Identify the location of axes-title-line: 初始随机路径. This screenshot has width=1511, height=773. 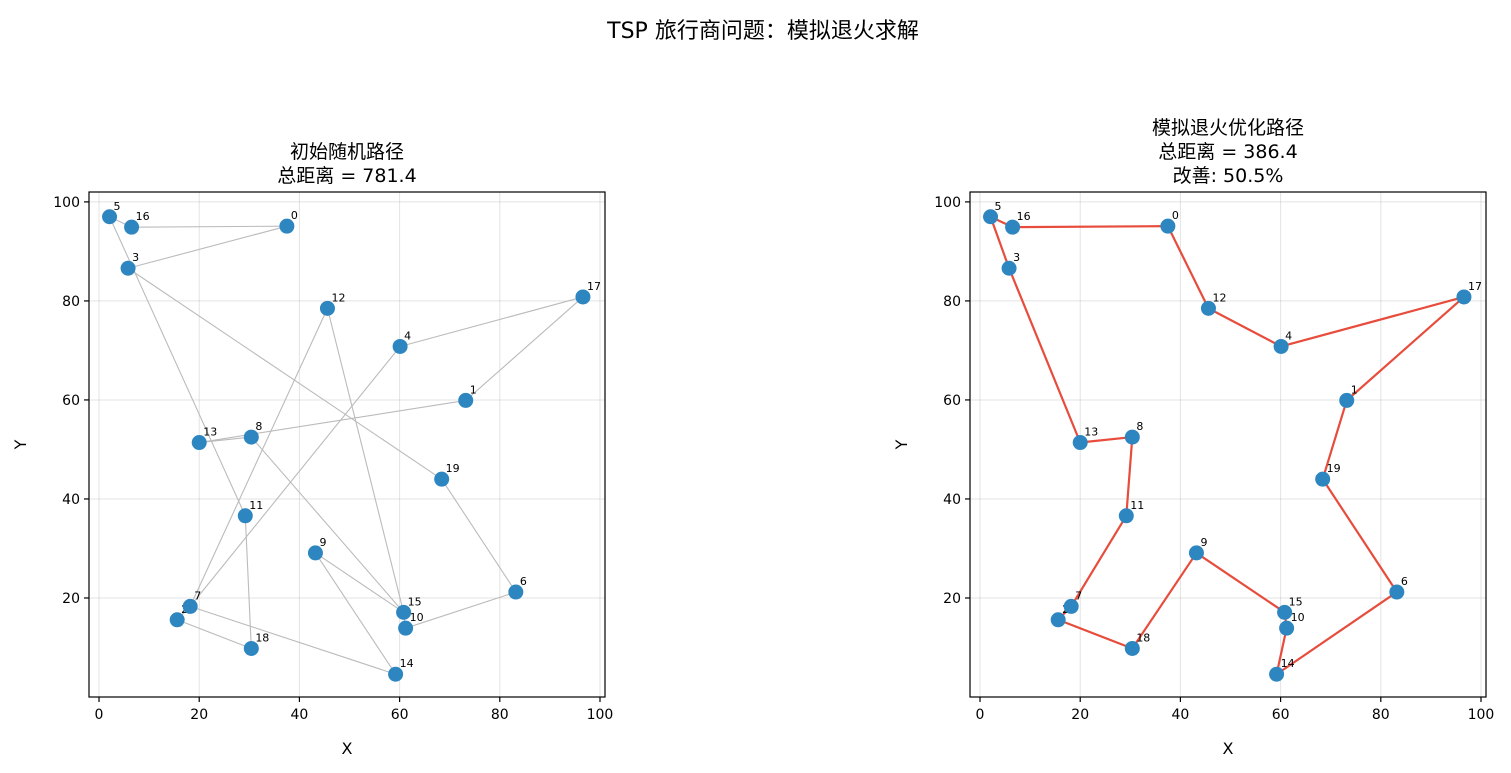
(347, 152).